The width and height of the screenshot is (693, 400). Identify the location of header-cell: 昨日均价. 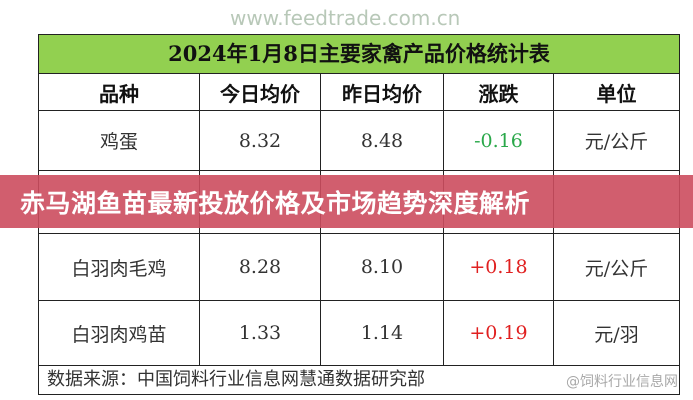
(382, 92).